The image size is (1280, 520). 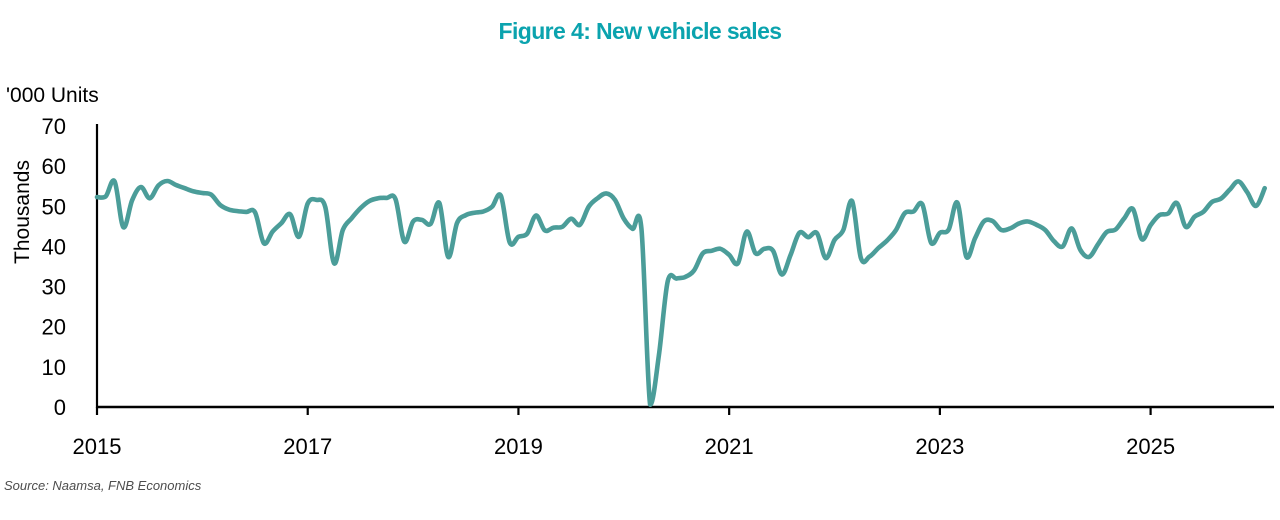 I want to click on y-tick-label: 10, so click(x=54, y=367).